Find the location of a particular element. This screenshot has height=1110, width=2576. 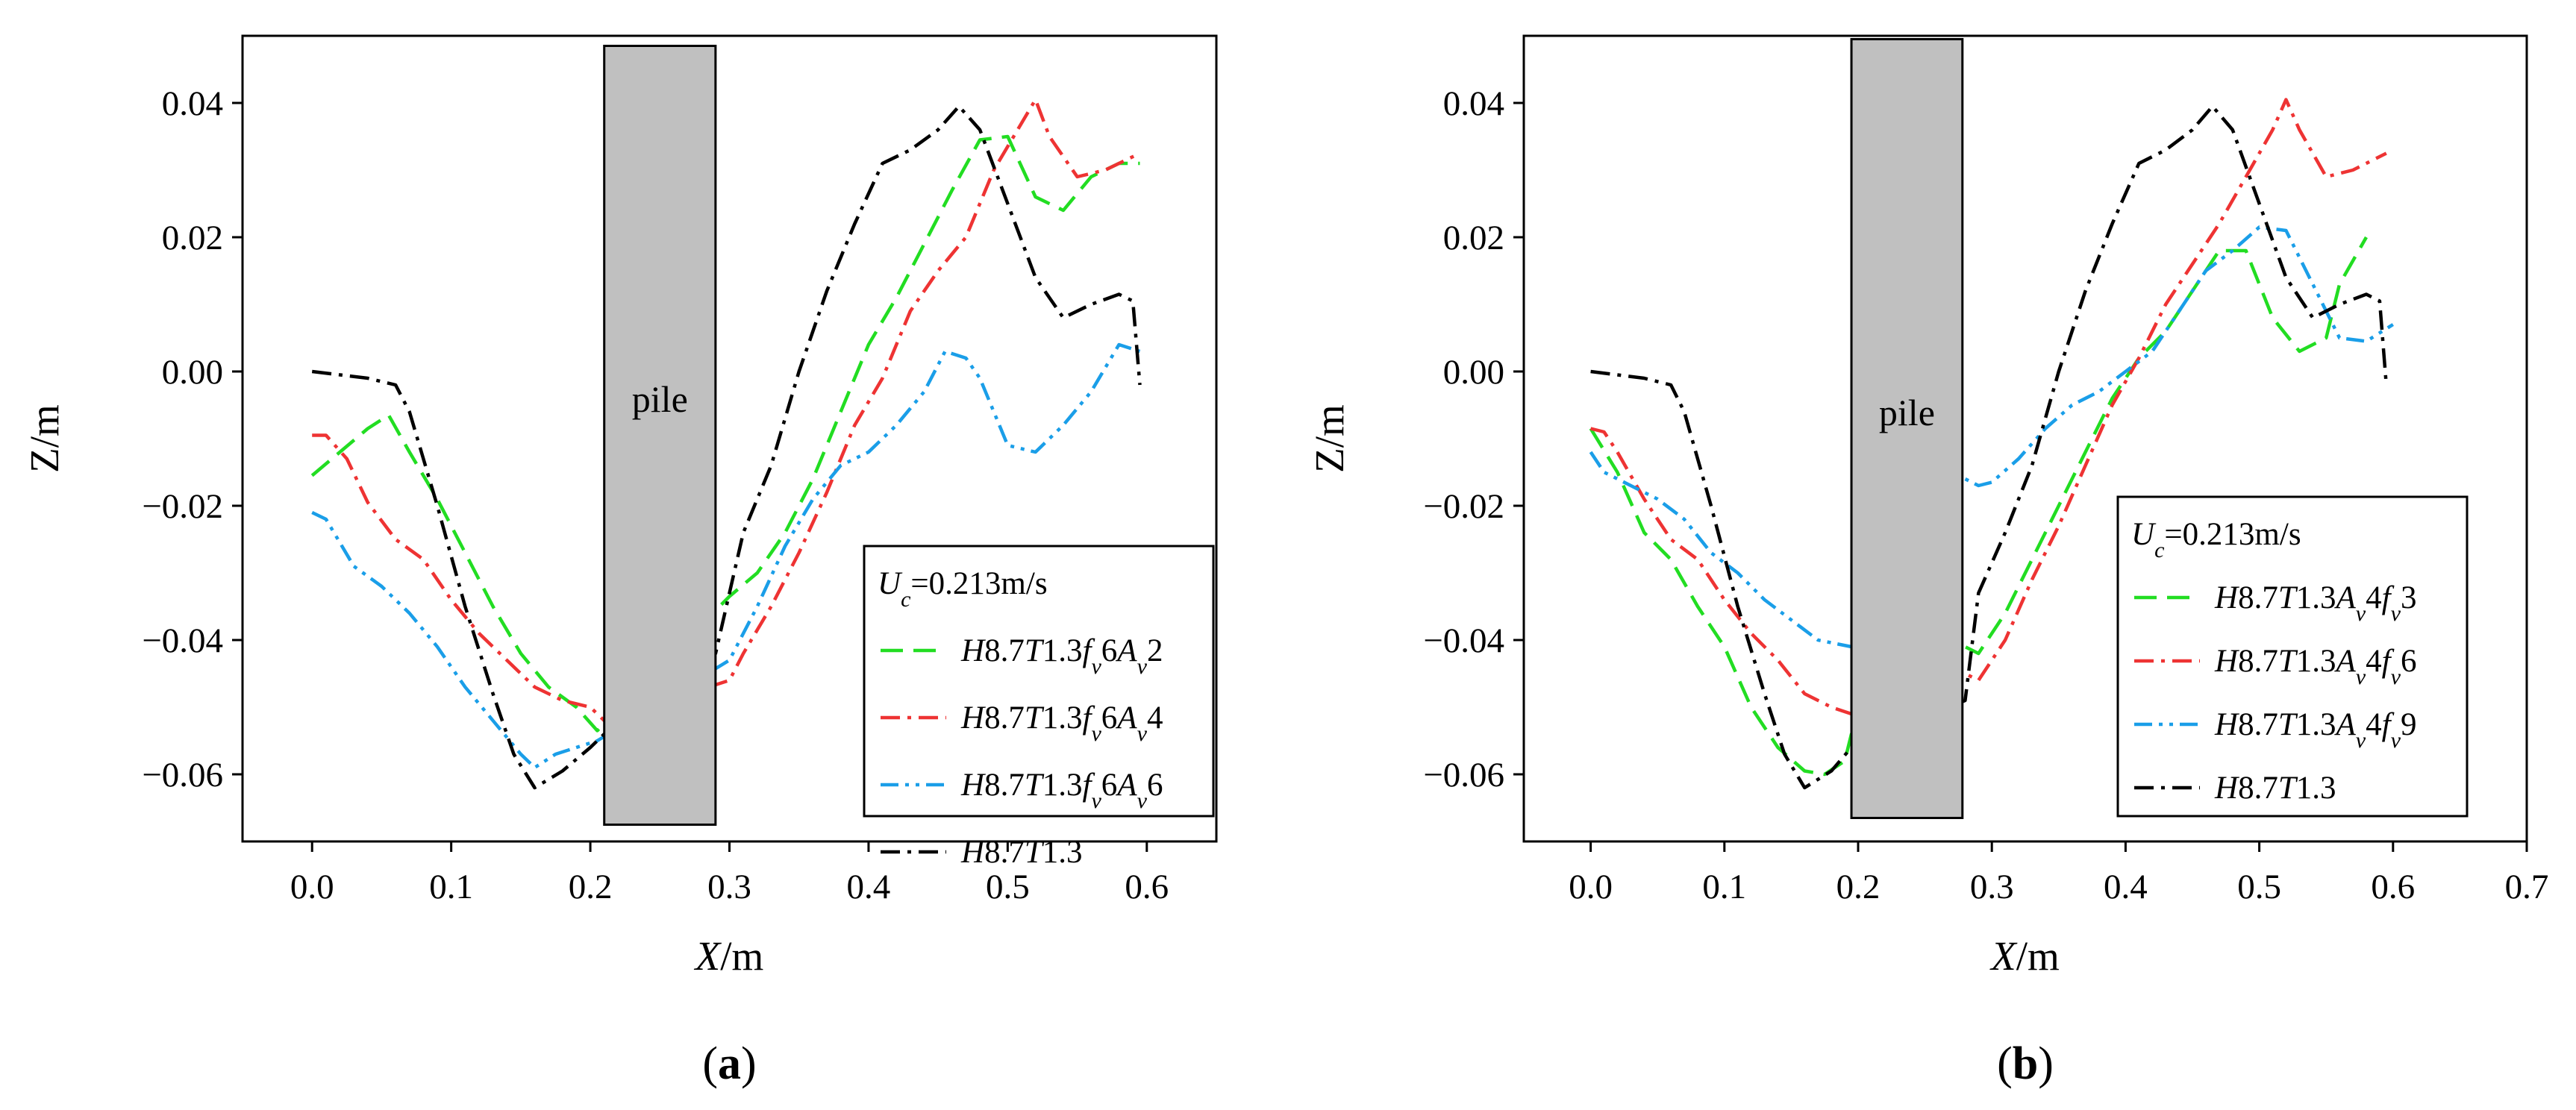

legend-entry-3: H8.7T1.3fv6Av6 is located at coordinates (1061, 791).